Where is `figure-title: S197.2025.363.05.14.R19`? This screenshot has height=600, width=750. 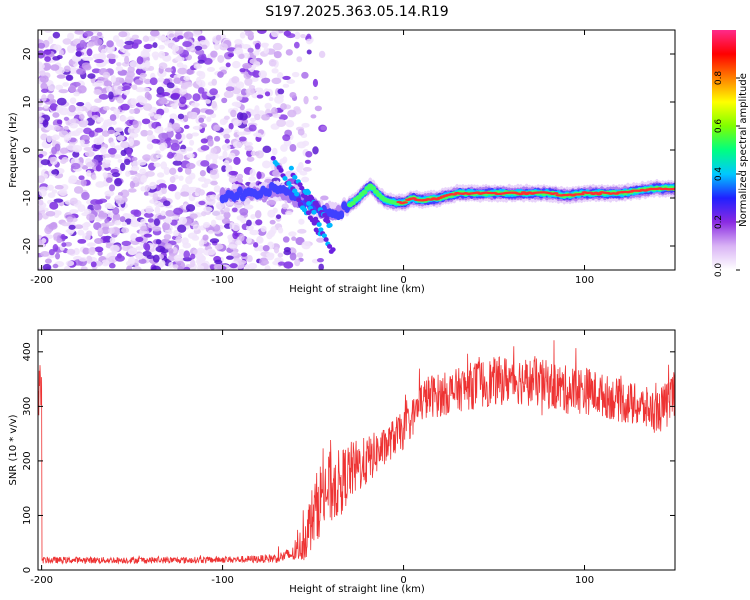
figure-title: S197.2025.363.05.14.R19 is located at coordinates (356, 12).